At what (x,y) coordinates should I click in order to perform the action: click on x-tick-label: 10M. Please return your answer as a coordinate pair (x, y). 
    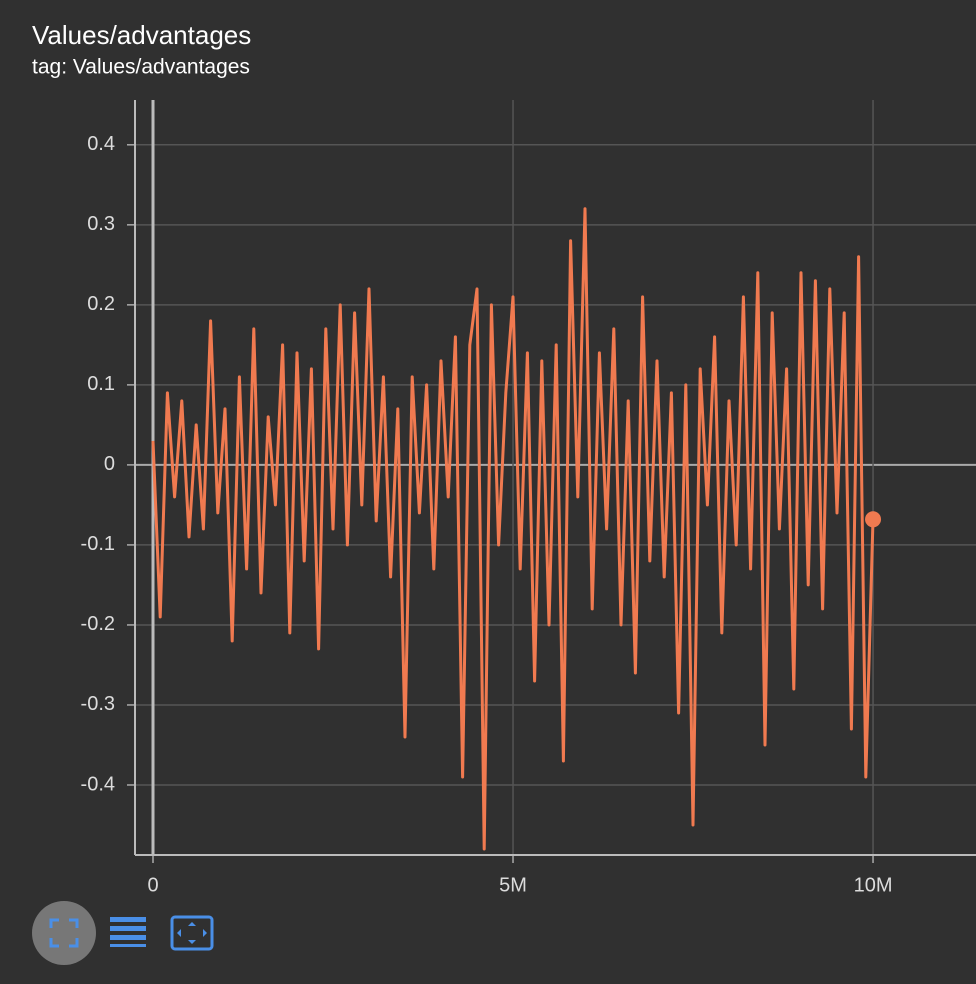
    Looking at the image, I should click on (873, 885).